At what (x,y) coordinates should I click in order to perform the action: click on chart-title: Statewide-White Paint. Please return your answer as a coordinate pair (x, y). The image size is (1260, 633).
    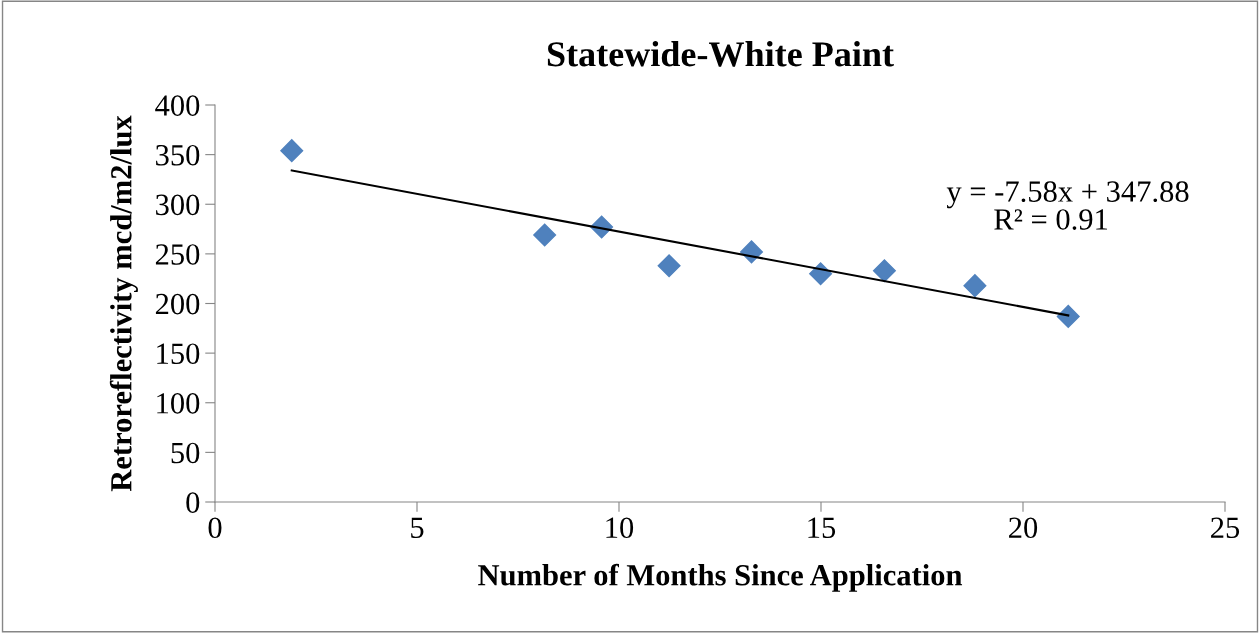
    Looking at the image, I should click on (720, 54).